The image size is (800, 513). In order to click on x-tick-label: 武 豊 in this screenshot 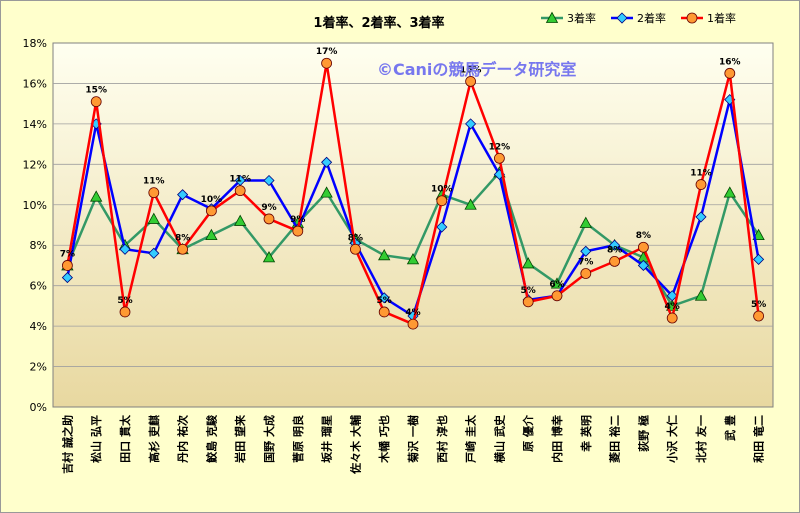, I will do `click(730, 428)`.